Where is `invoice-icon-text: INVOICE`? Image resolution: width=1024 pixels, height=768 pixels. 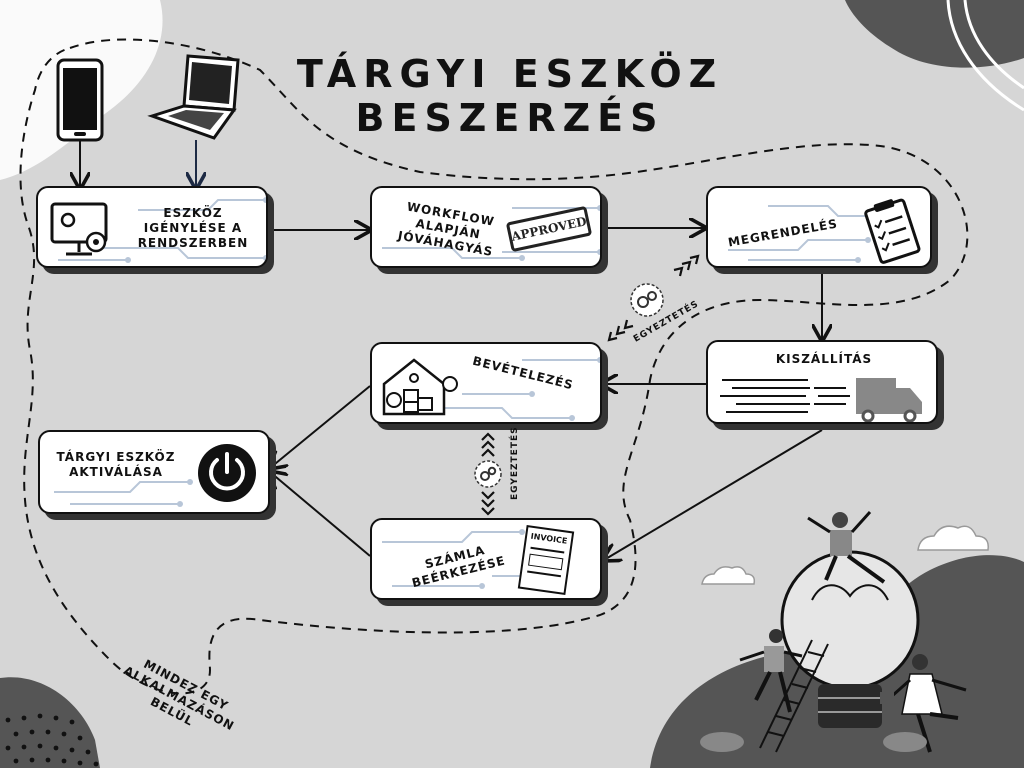 invoice-icon-text: INVOICE is located at coordinates (549, 538).